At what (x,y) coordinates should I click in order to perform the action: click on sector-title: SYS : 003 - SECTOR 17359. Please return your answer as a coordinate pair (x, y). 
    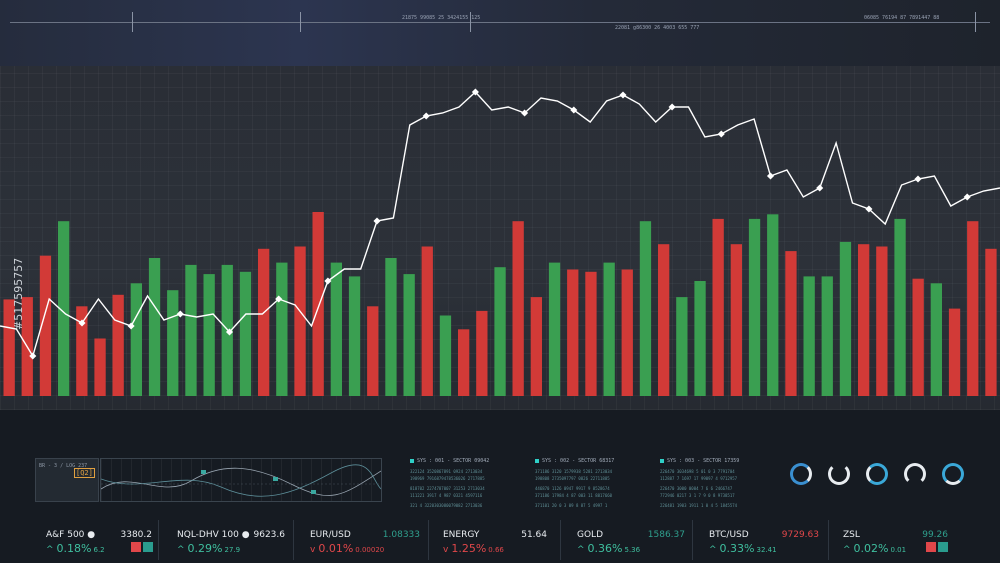
    Looking at the image, I should click on (703, 461).